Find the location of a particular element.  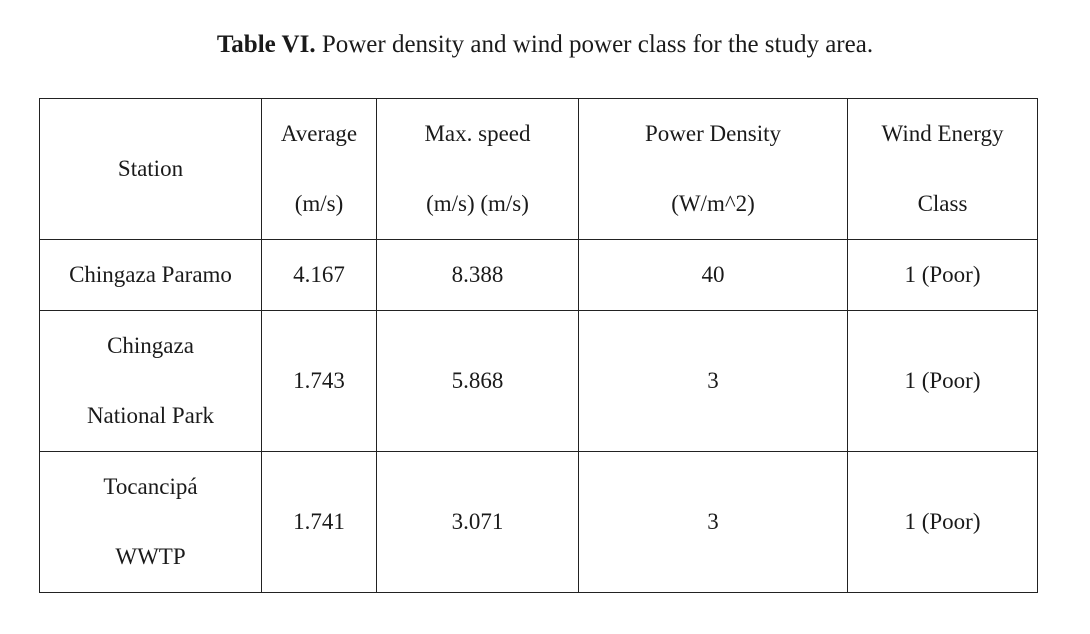

header-average: Average (m/s) is located at coordinates (319, 169).